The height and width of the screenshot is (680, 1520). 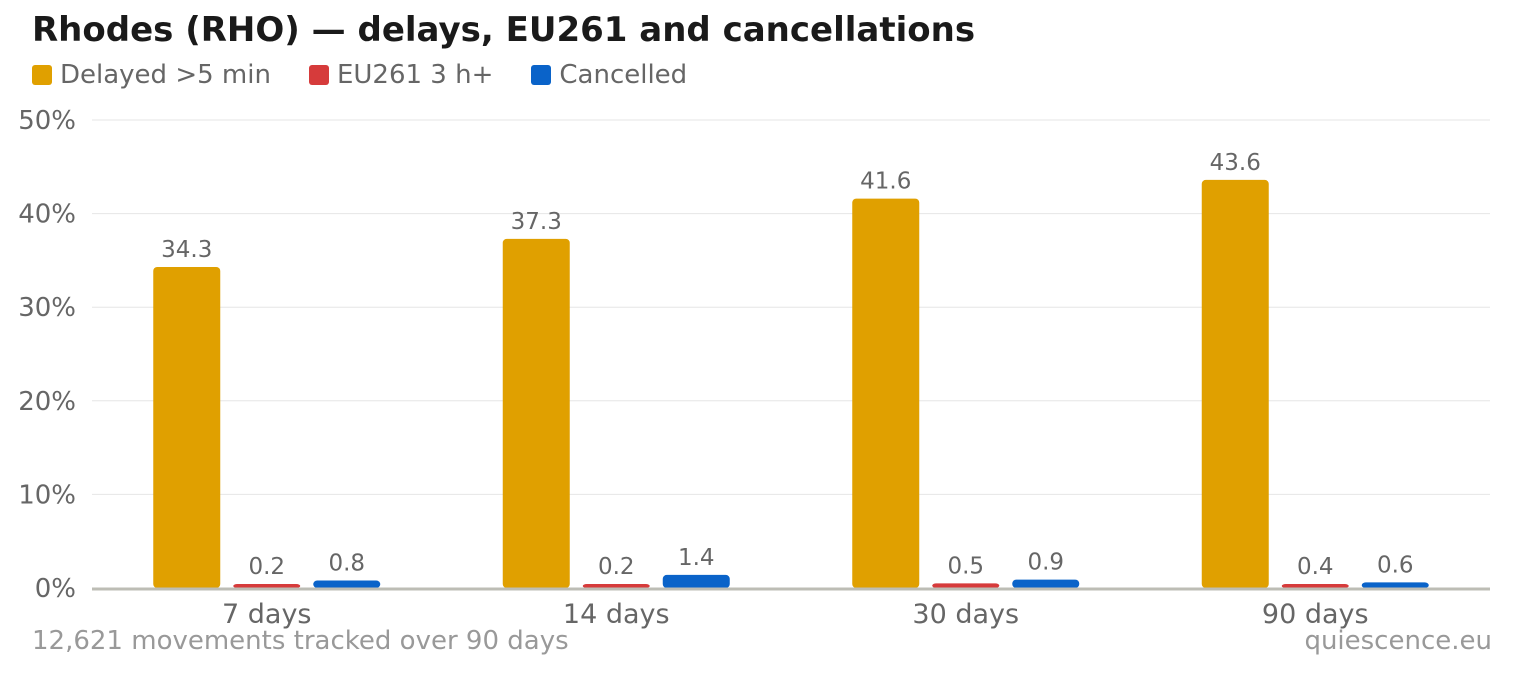 I want to click on y-tick-label: 10%, so click(x=47, y=495).